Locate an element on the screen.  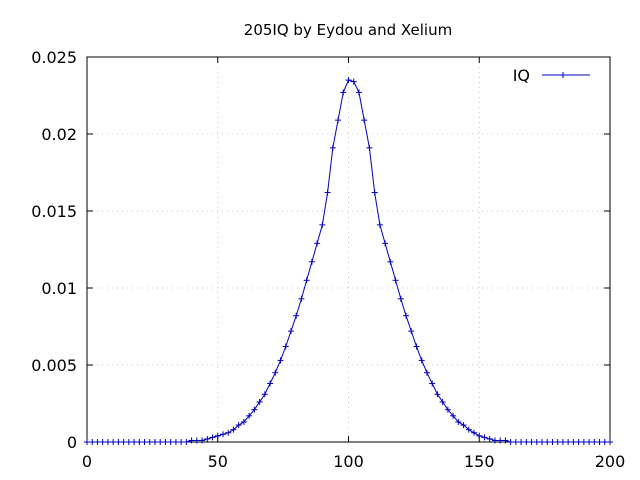
y-tick-label: 0.005 is located at coordinates (54, 365).